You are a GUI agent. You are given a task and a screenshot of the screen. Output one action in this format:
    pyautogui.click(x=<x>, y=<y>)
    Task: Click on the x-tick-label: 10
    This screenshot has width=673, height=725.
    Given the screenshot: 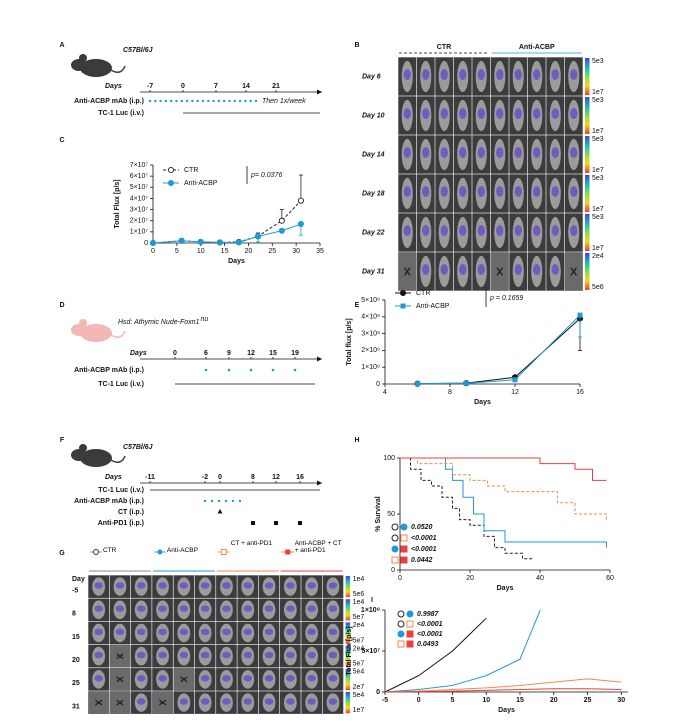 What is the action you would take?
    pyautogui.click(x=201, y=251)
    